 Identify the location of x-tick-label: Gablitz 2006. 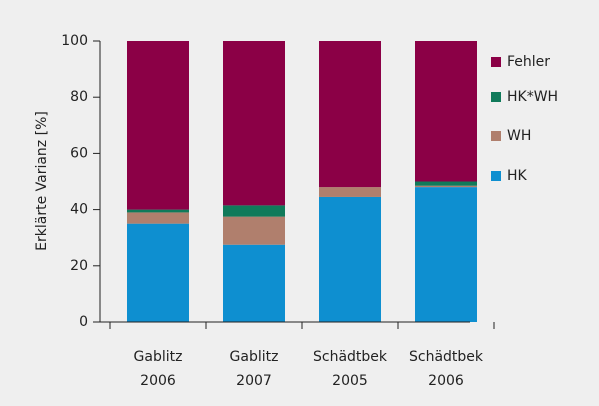
(158, 369).